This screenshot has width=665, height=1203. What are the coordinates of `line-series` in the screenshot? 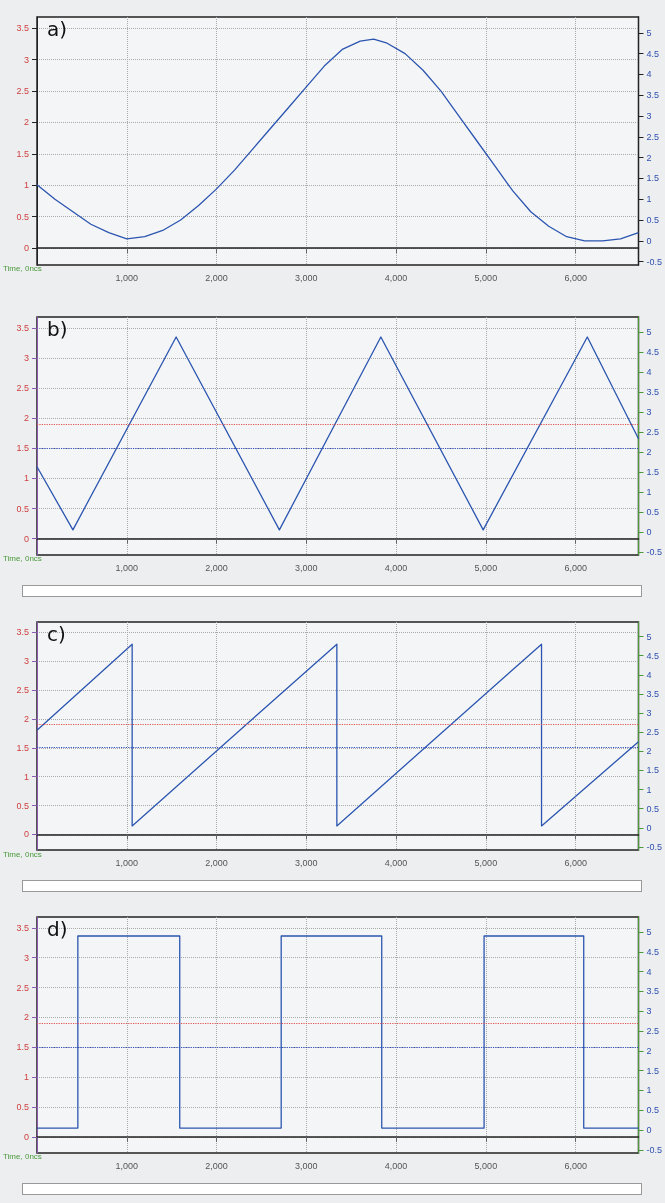 It's located at (338, 735).